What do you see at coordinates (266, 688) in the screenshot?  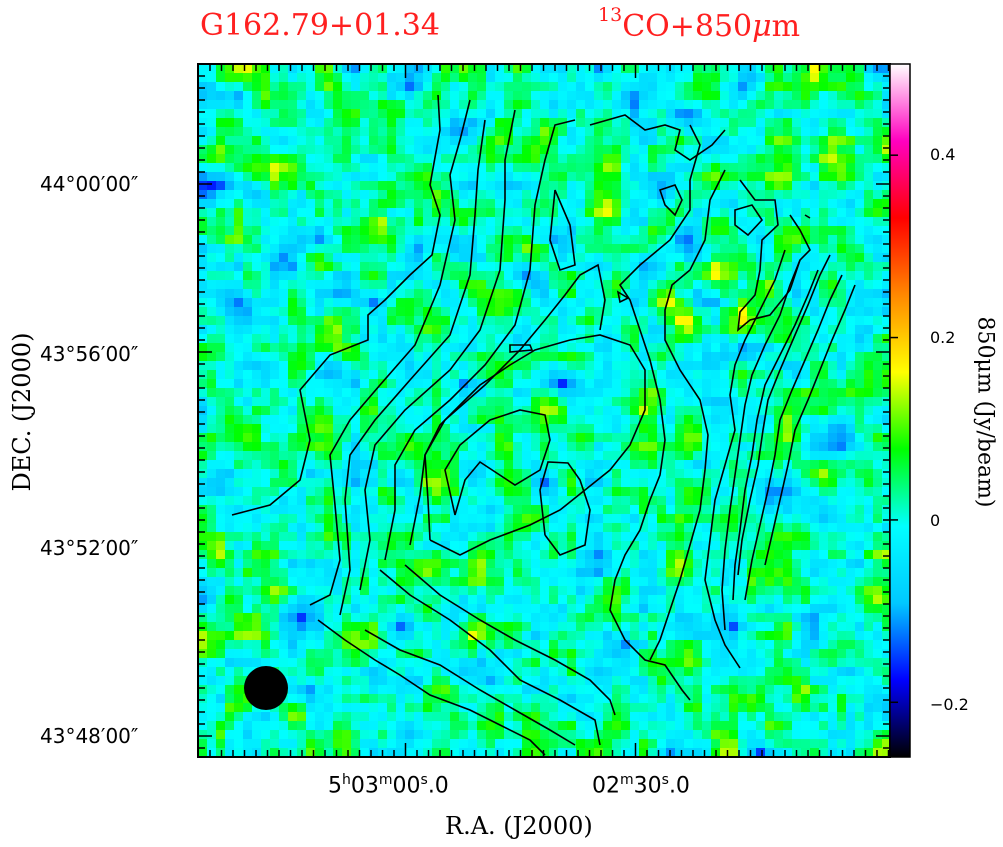 I see `beam-marker` at bounding box center [266, 688].